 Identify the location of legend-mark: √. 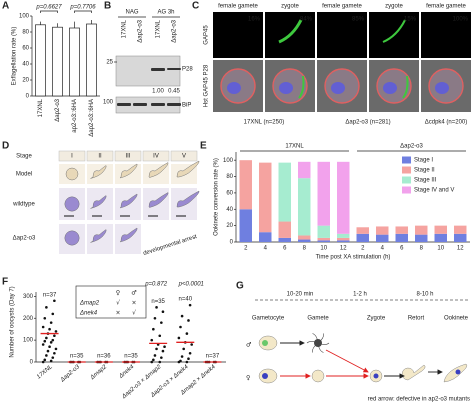
(118, 303).